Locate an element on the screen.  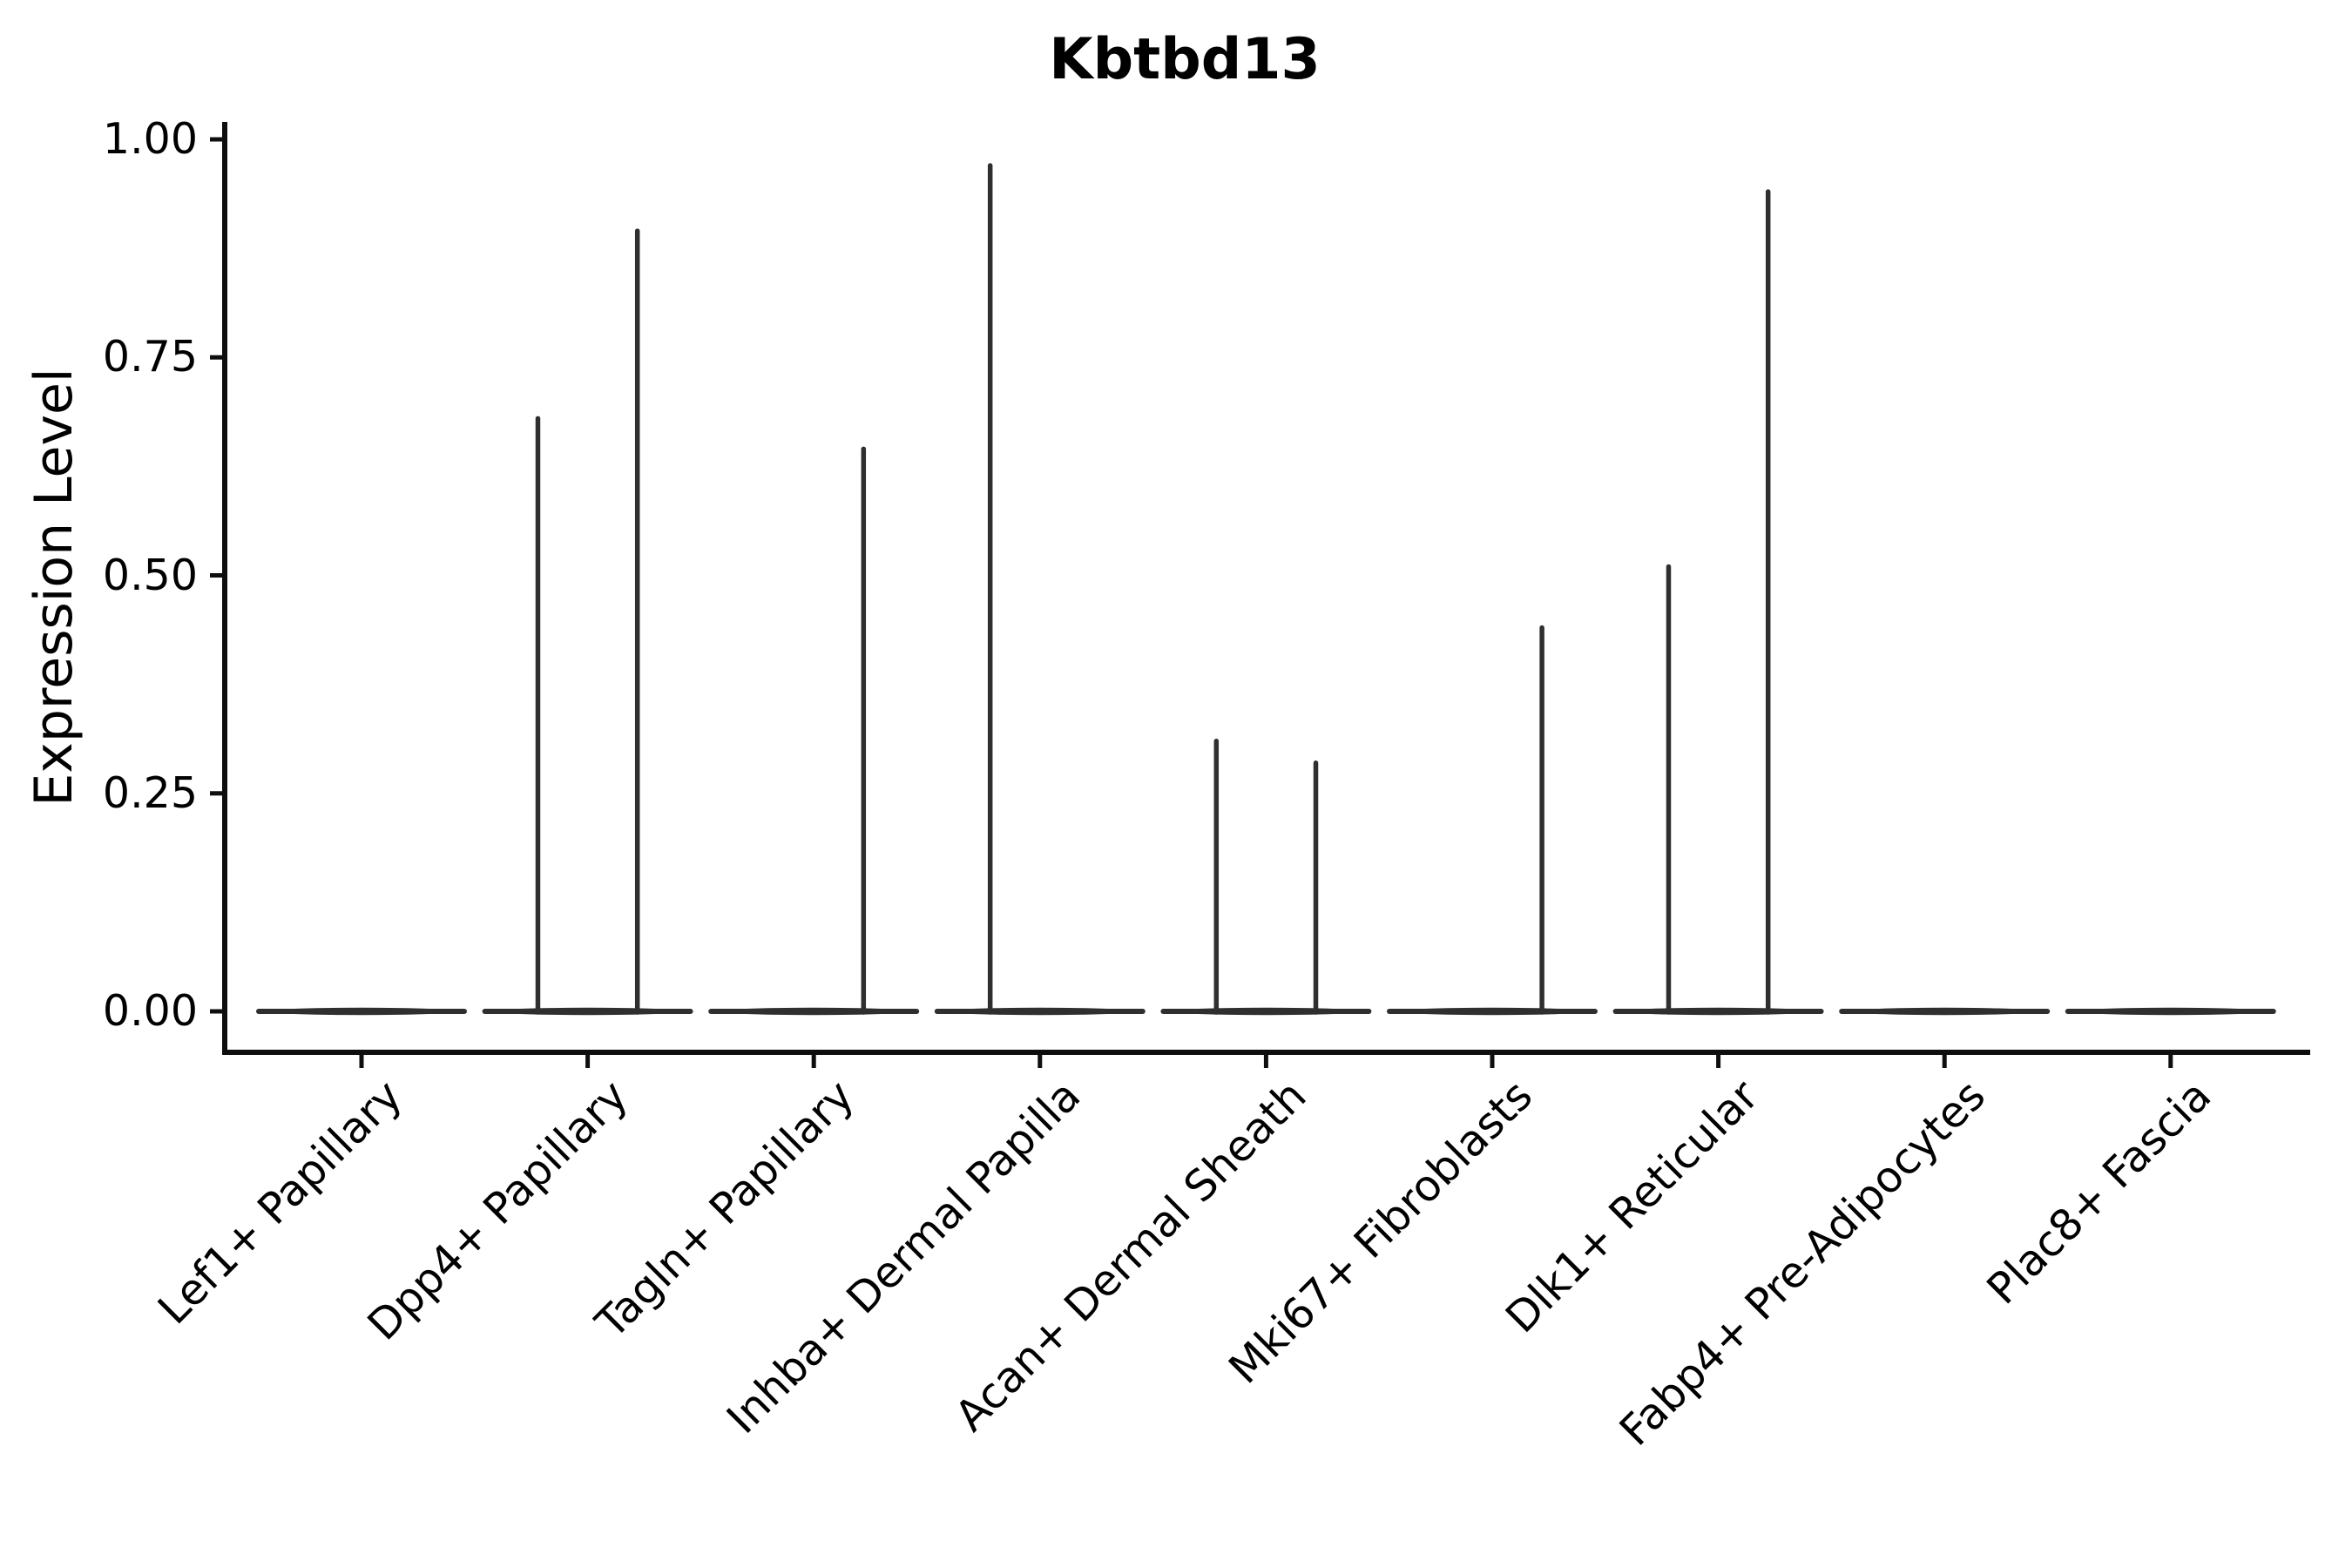
y-tick-label: 0.50 is located at coordinates (150, 575).